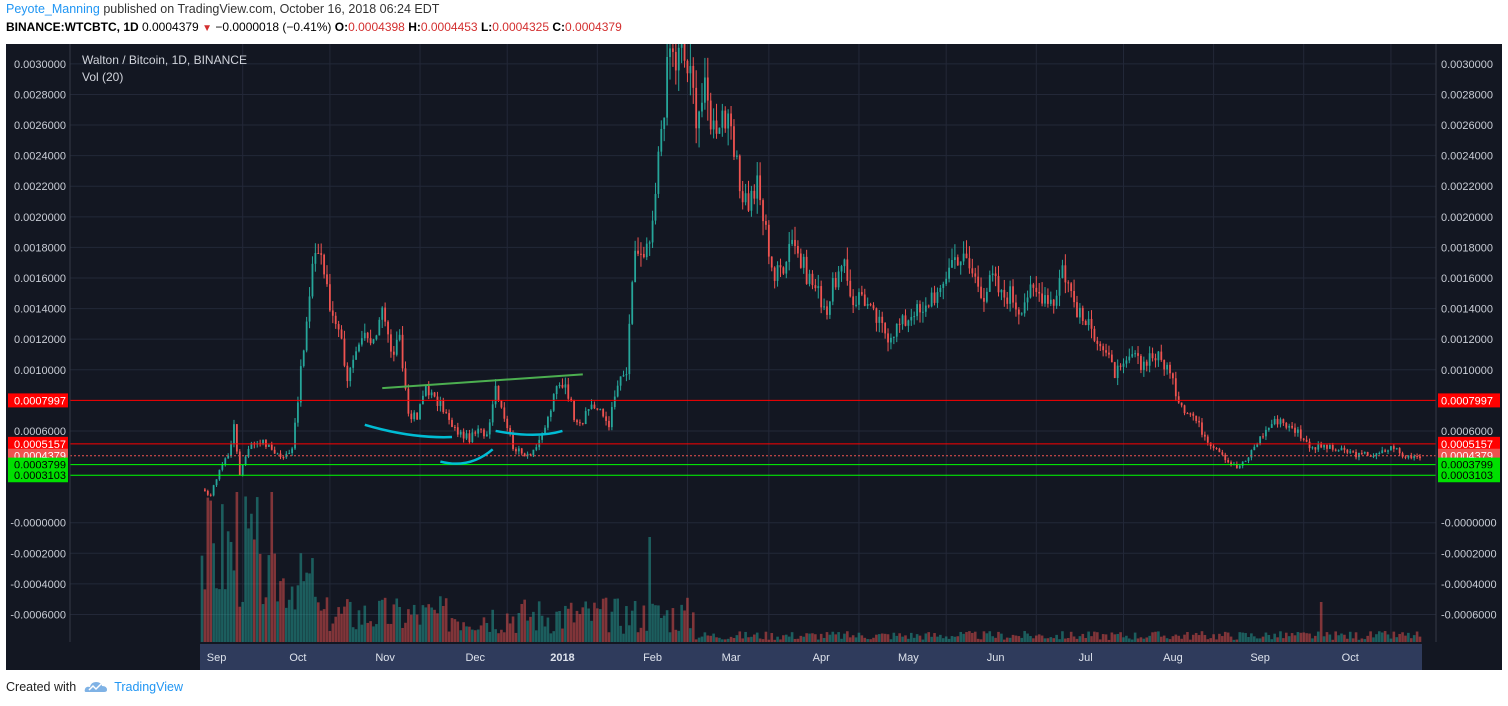 The image size is (1508, 706). I want to click on trendline, so click(482, 381).